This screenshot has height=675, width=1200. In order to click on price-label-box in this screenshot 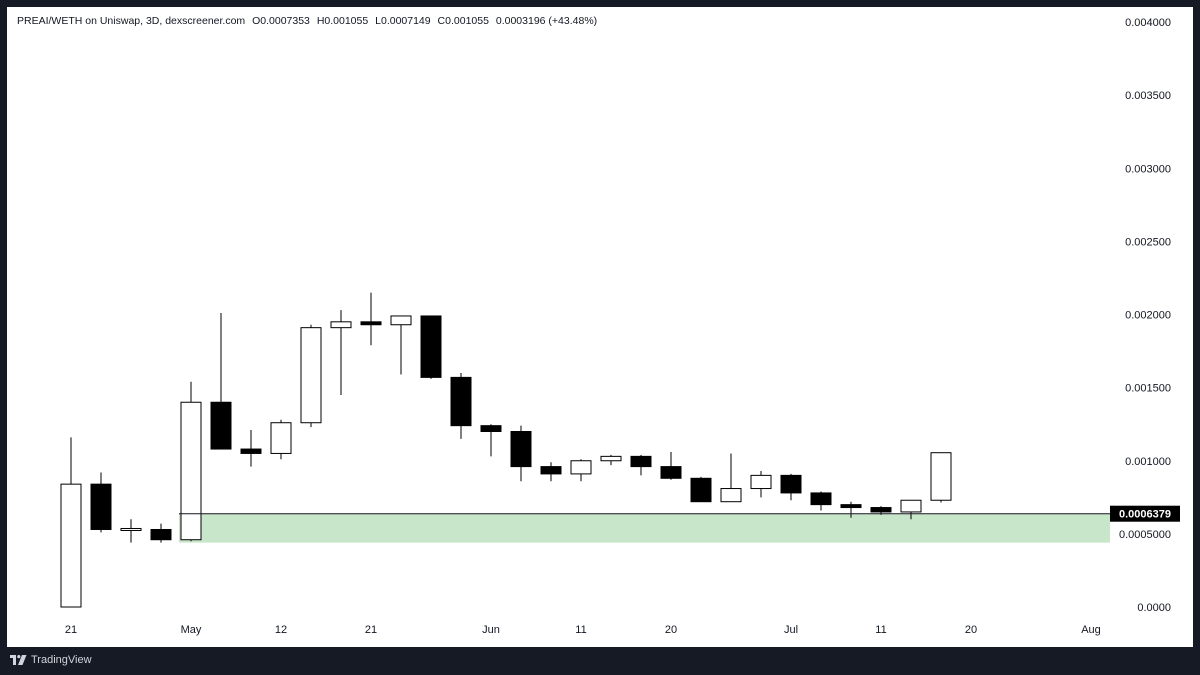, I will do `click(1145, 513)`.